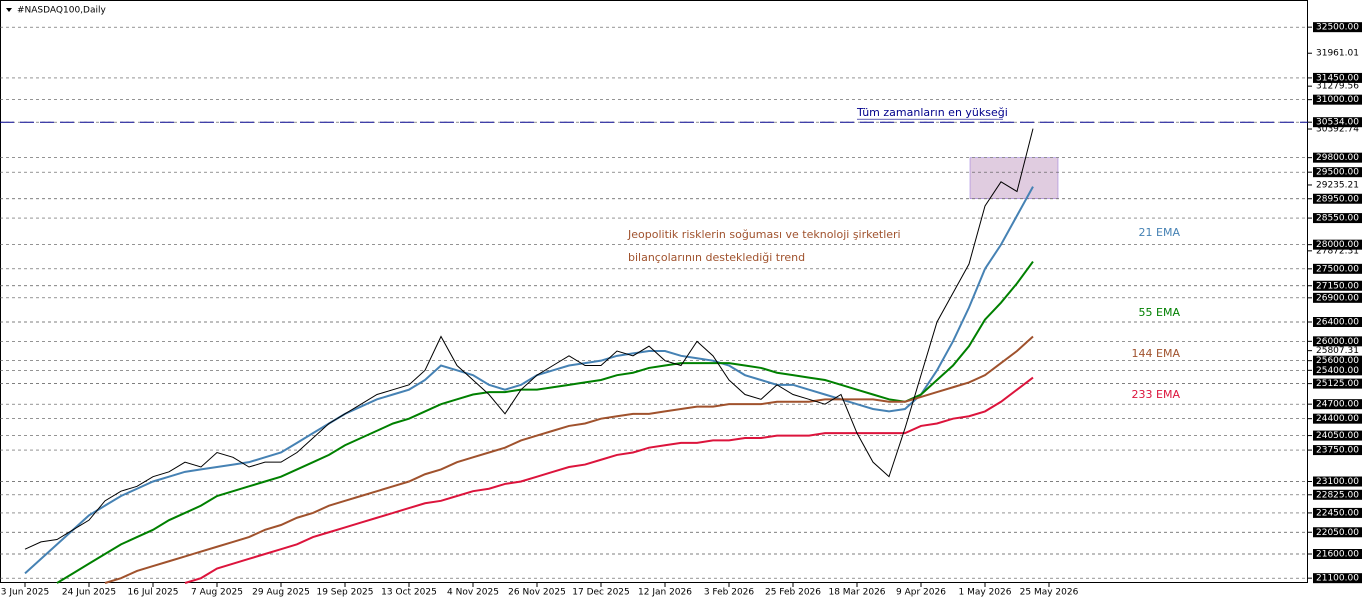  I want to click on x-tick-label: 12 Jan 2026, so click(665, 593).